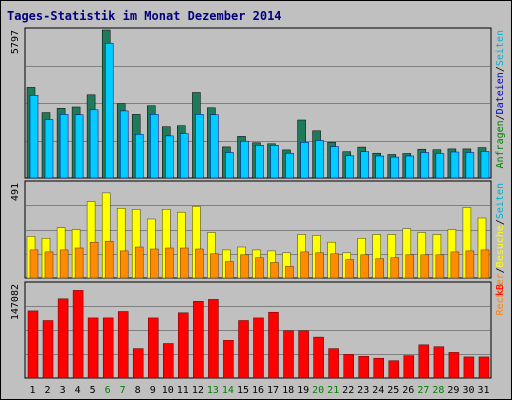 The image size is (512, 404). I want to click on day-label-17: 17, so click(273, 390).